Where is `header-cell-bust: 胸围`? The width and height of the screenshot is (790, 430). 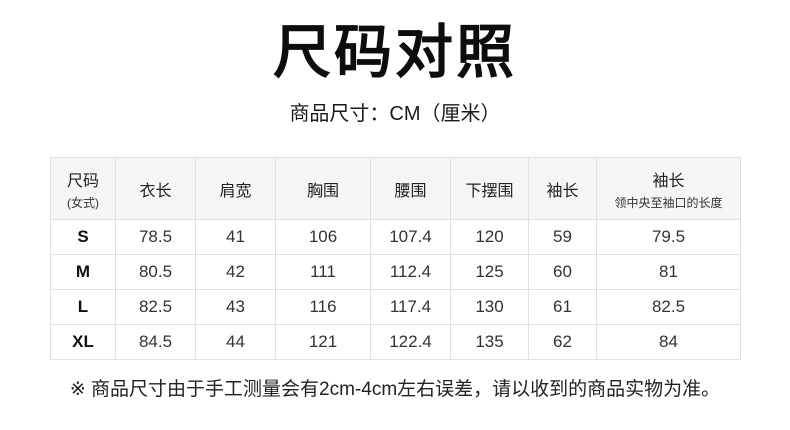
header-cell-bust: 胸围 is located at coordinates (323, 188).